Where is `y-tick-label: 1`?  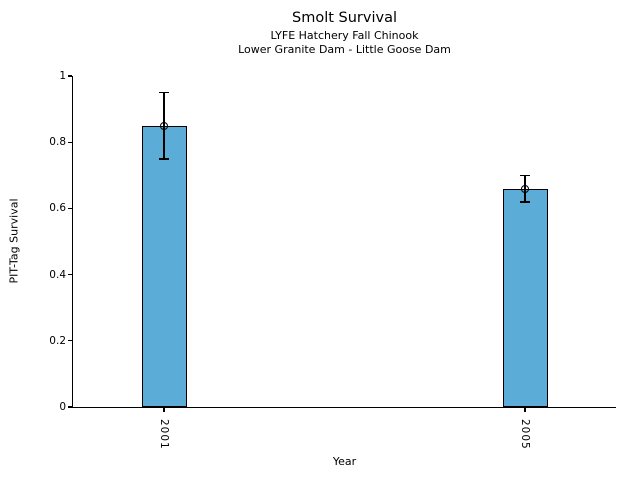 y-tick-label: 1 is located at coordinates (62, 76).